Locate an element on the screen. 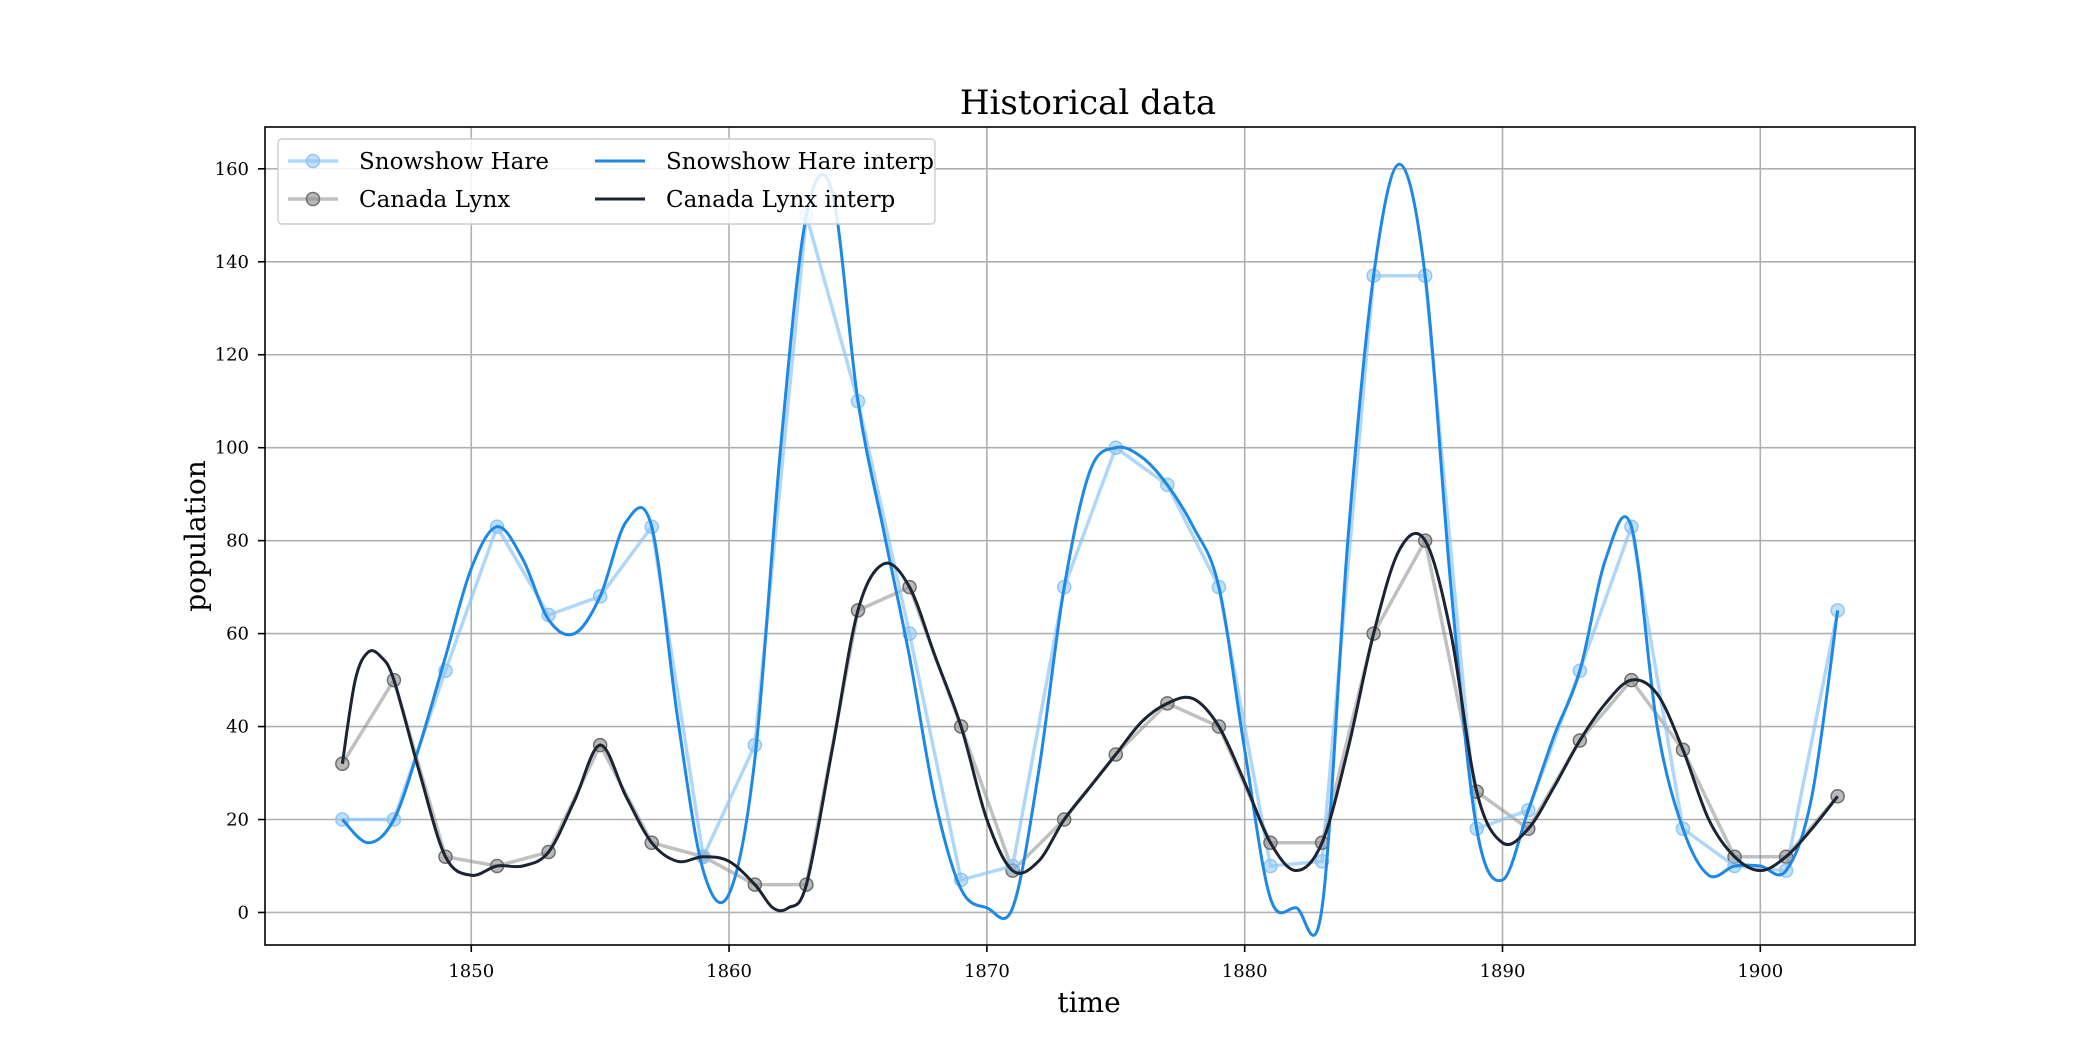 Image resolution: width=2100 pixels, height=1050 pixels. y-tick-label: 140 is located at coordinates (232, 262).